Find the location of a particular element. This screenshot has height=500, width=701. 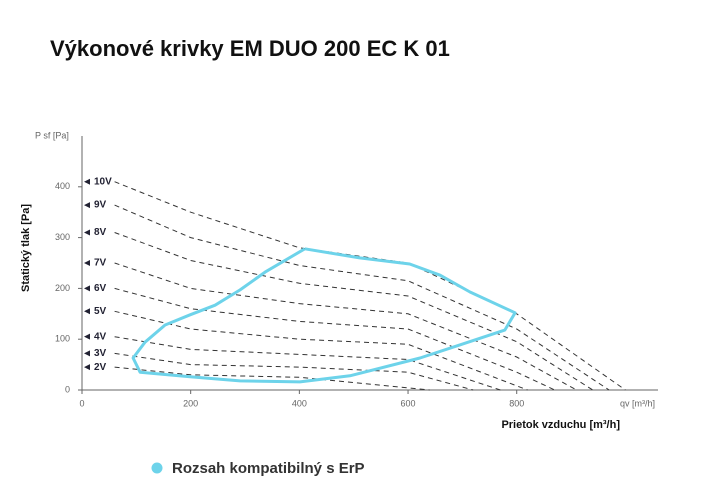

x-unit-label: qv [m³/h] is located at coordinates (637, 403).